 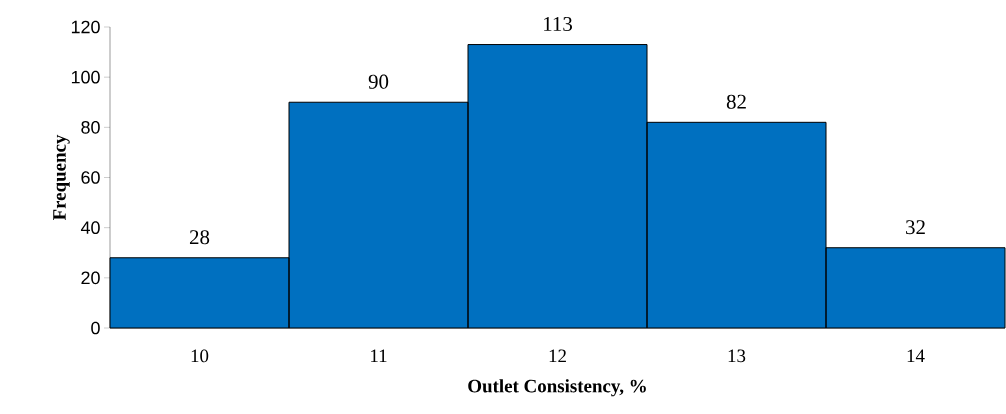 What do you see at coordinates (90, 177) in the screenshot?
I see `y-tick-label: 60` at bounding box center [90, 177].